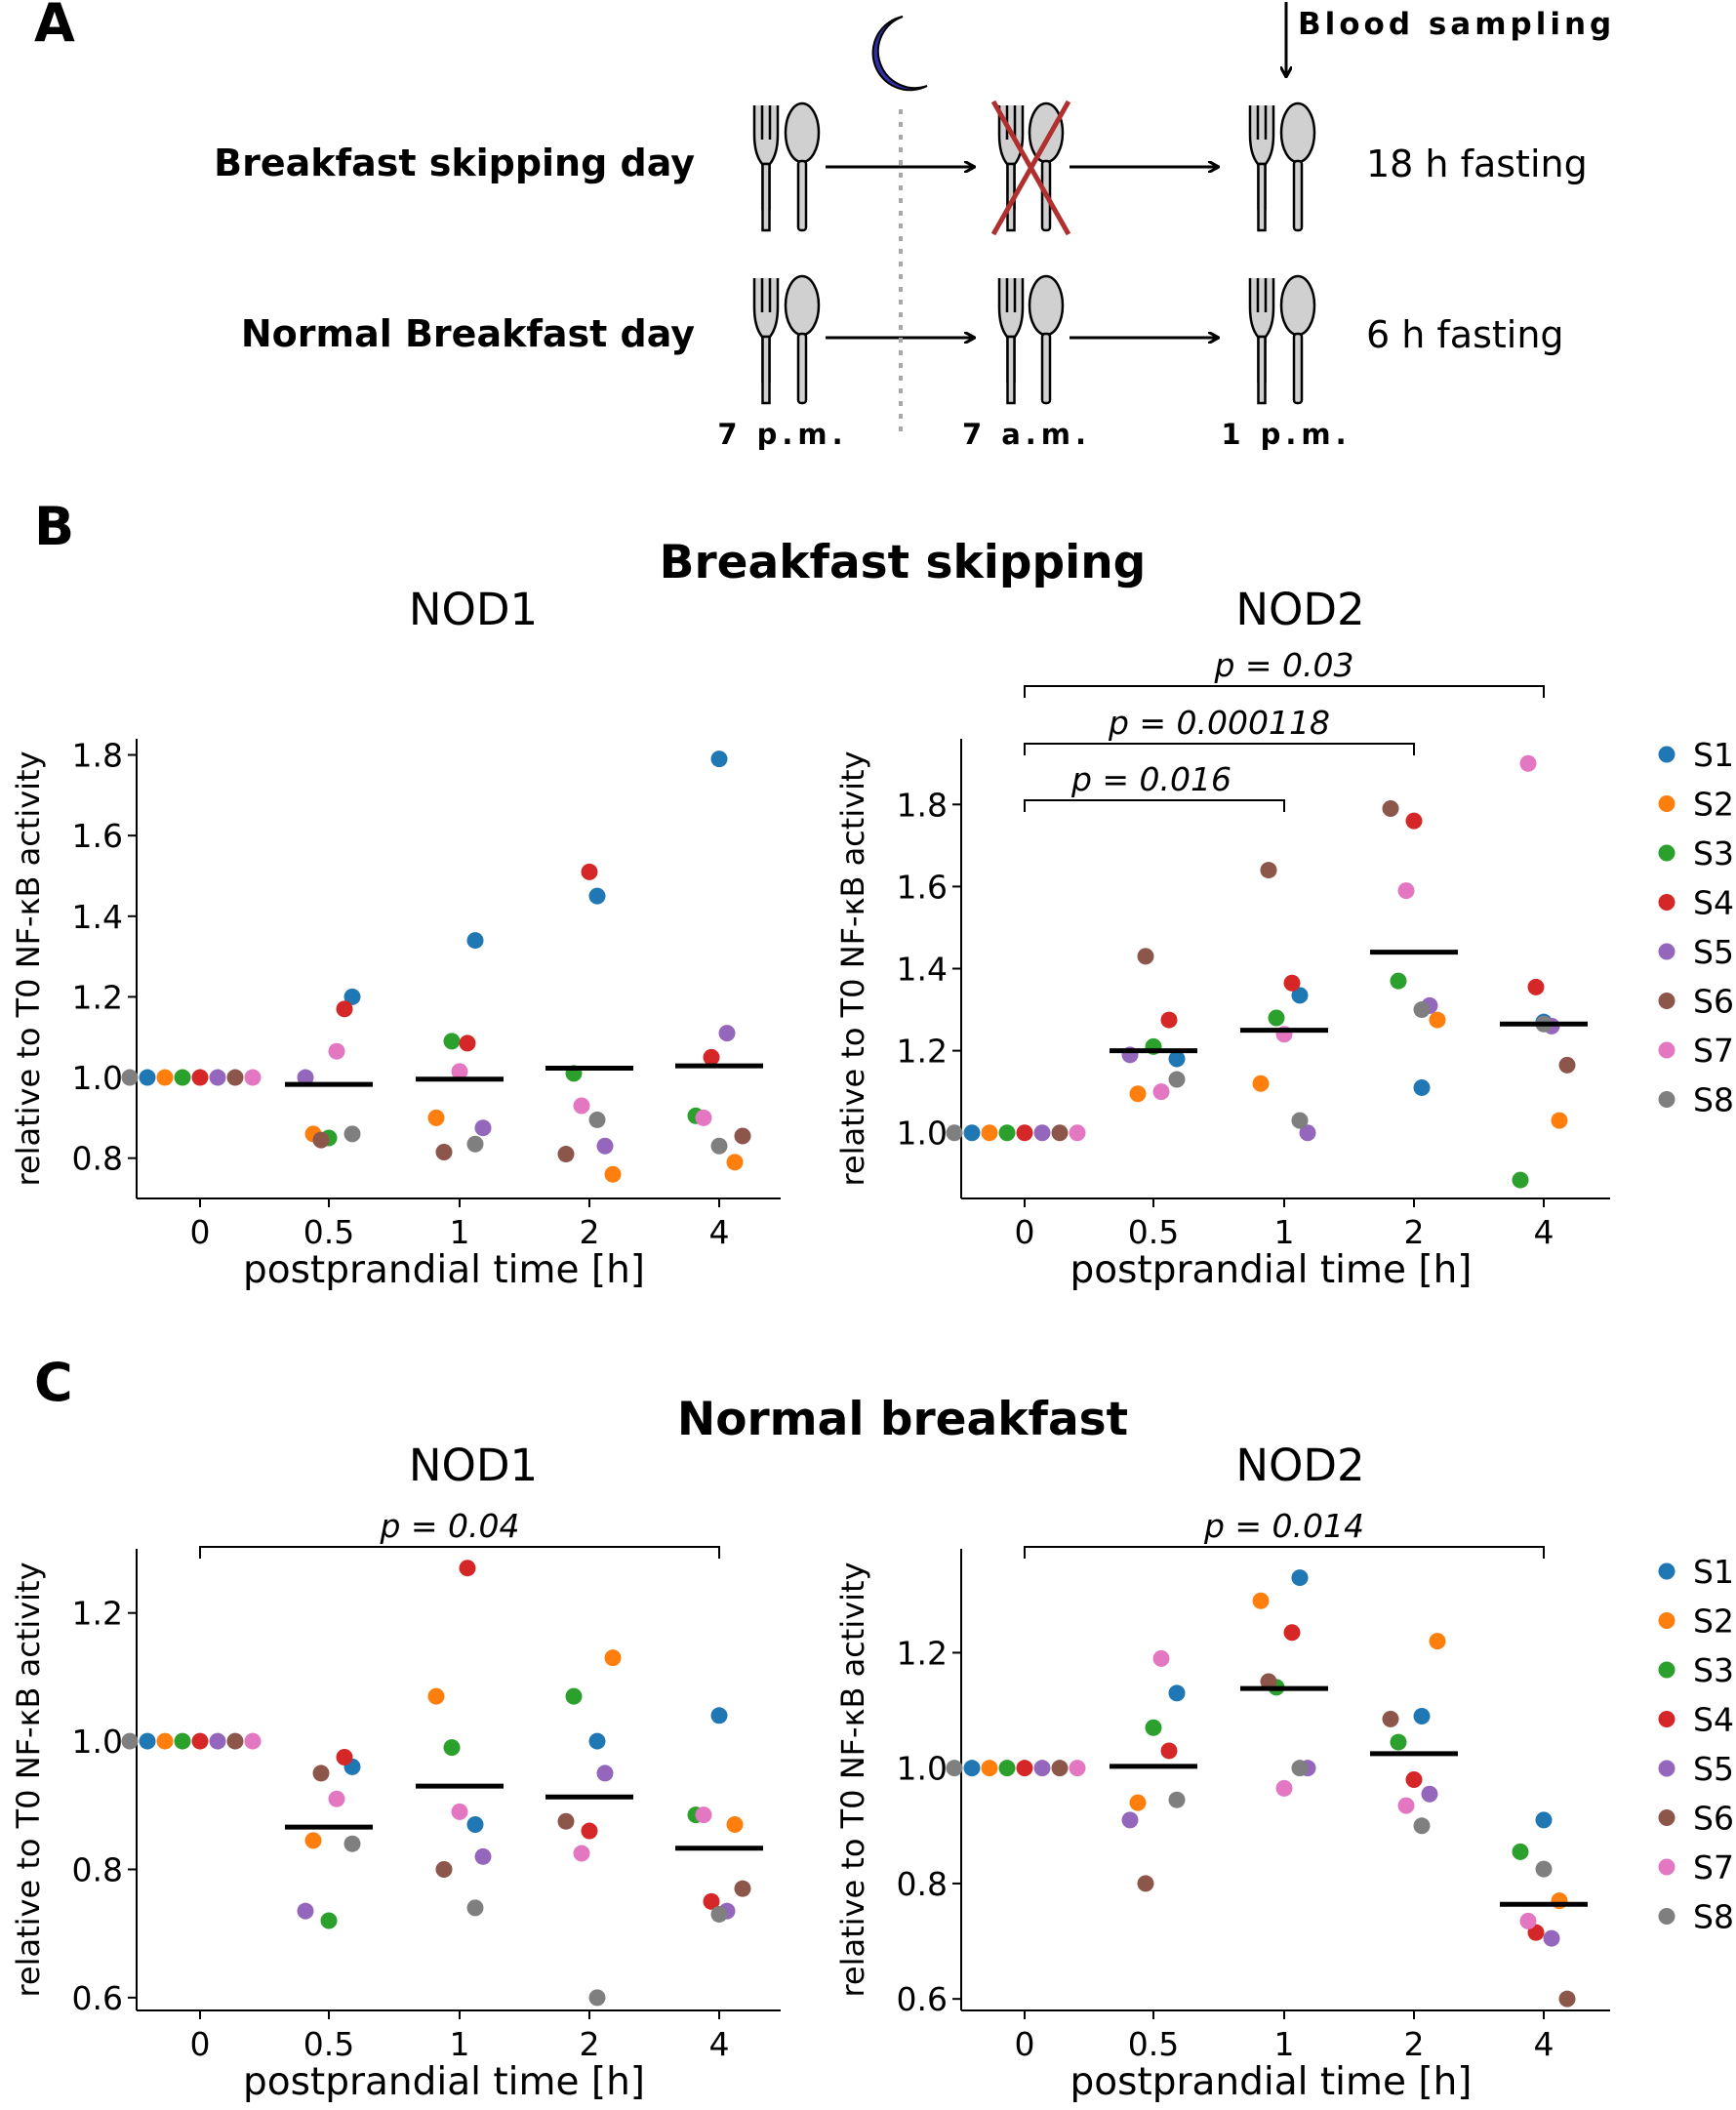 The width and height of the screenshot is (1736, 2110). Describe the element at coordinates (54, 27) in the screenshot. I see `panel-a-label: A` at that location.